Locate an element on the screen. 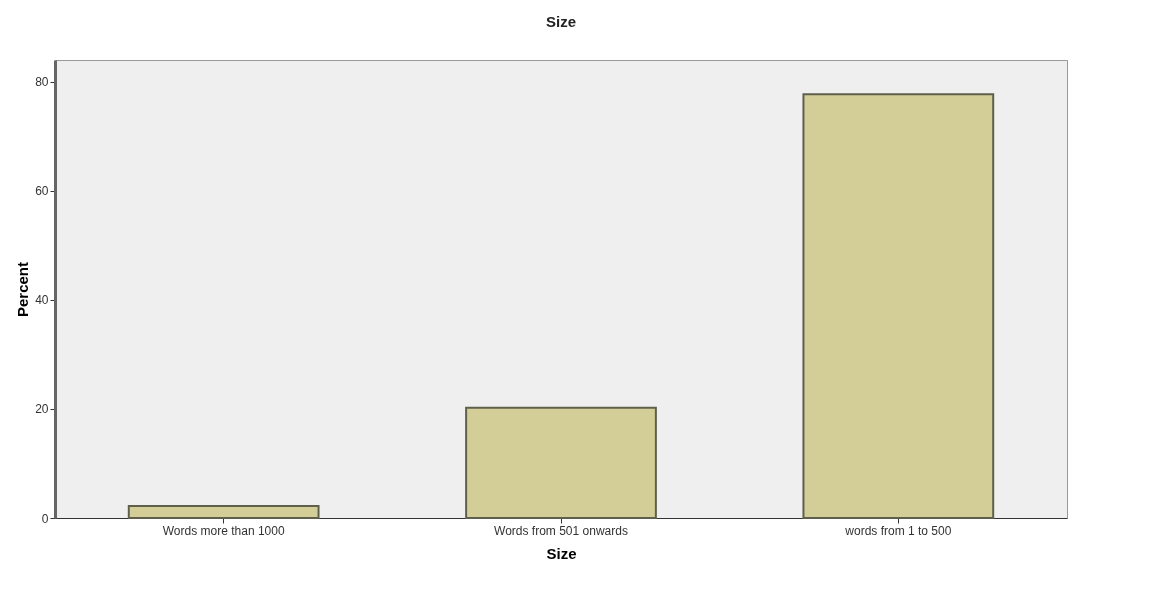 The width and height of the screenshot is (1153, 589). x-tick-label: words from 1 to 500 is located at coordinates (898, 530).